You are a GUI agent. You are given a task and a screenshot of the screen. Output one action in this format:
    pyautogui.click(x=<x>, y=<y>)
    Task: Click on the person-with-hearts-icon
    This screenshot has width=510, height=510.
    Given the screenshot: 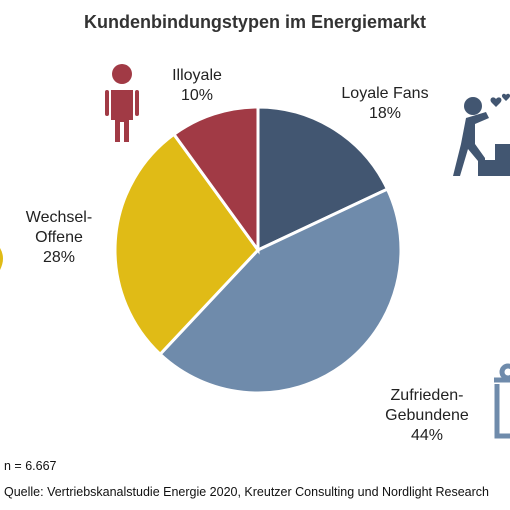 What is the action you would take?
    pyautogui.click(x=481, y=134)
    